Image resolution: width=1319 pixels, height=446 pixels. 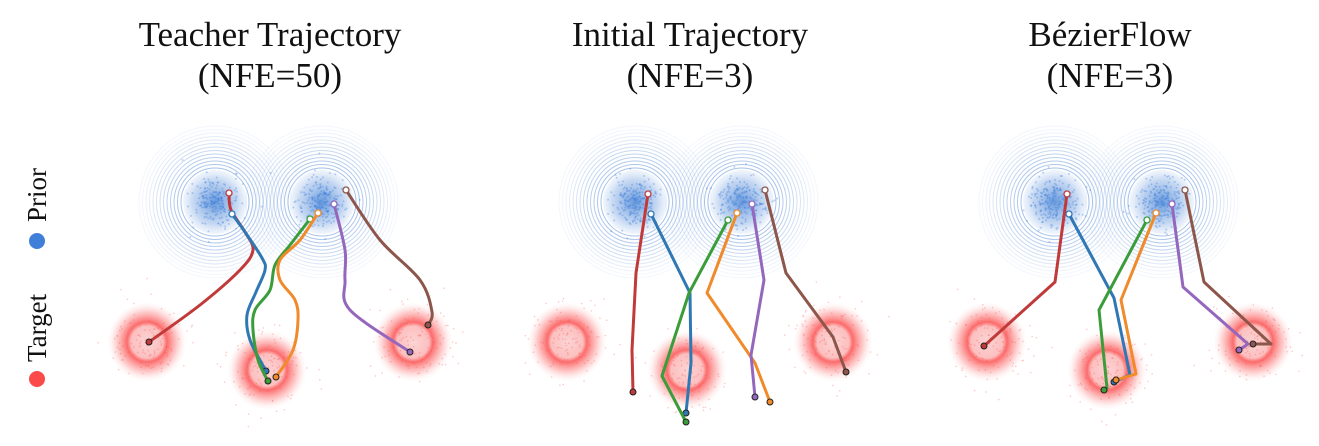 I want to click on title-line2: (NFE=50), so click(x=270, y=75).